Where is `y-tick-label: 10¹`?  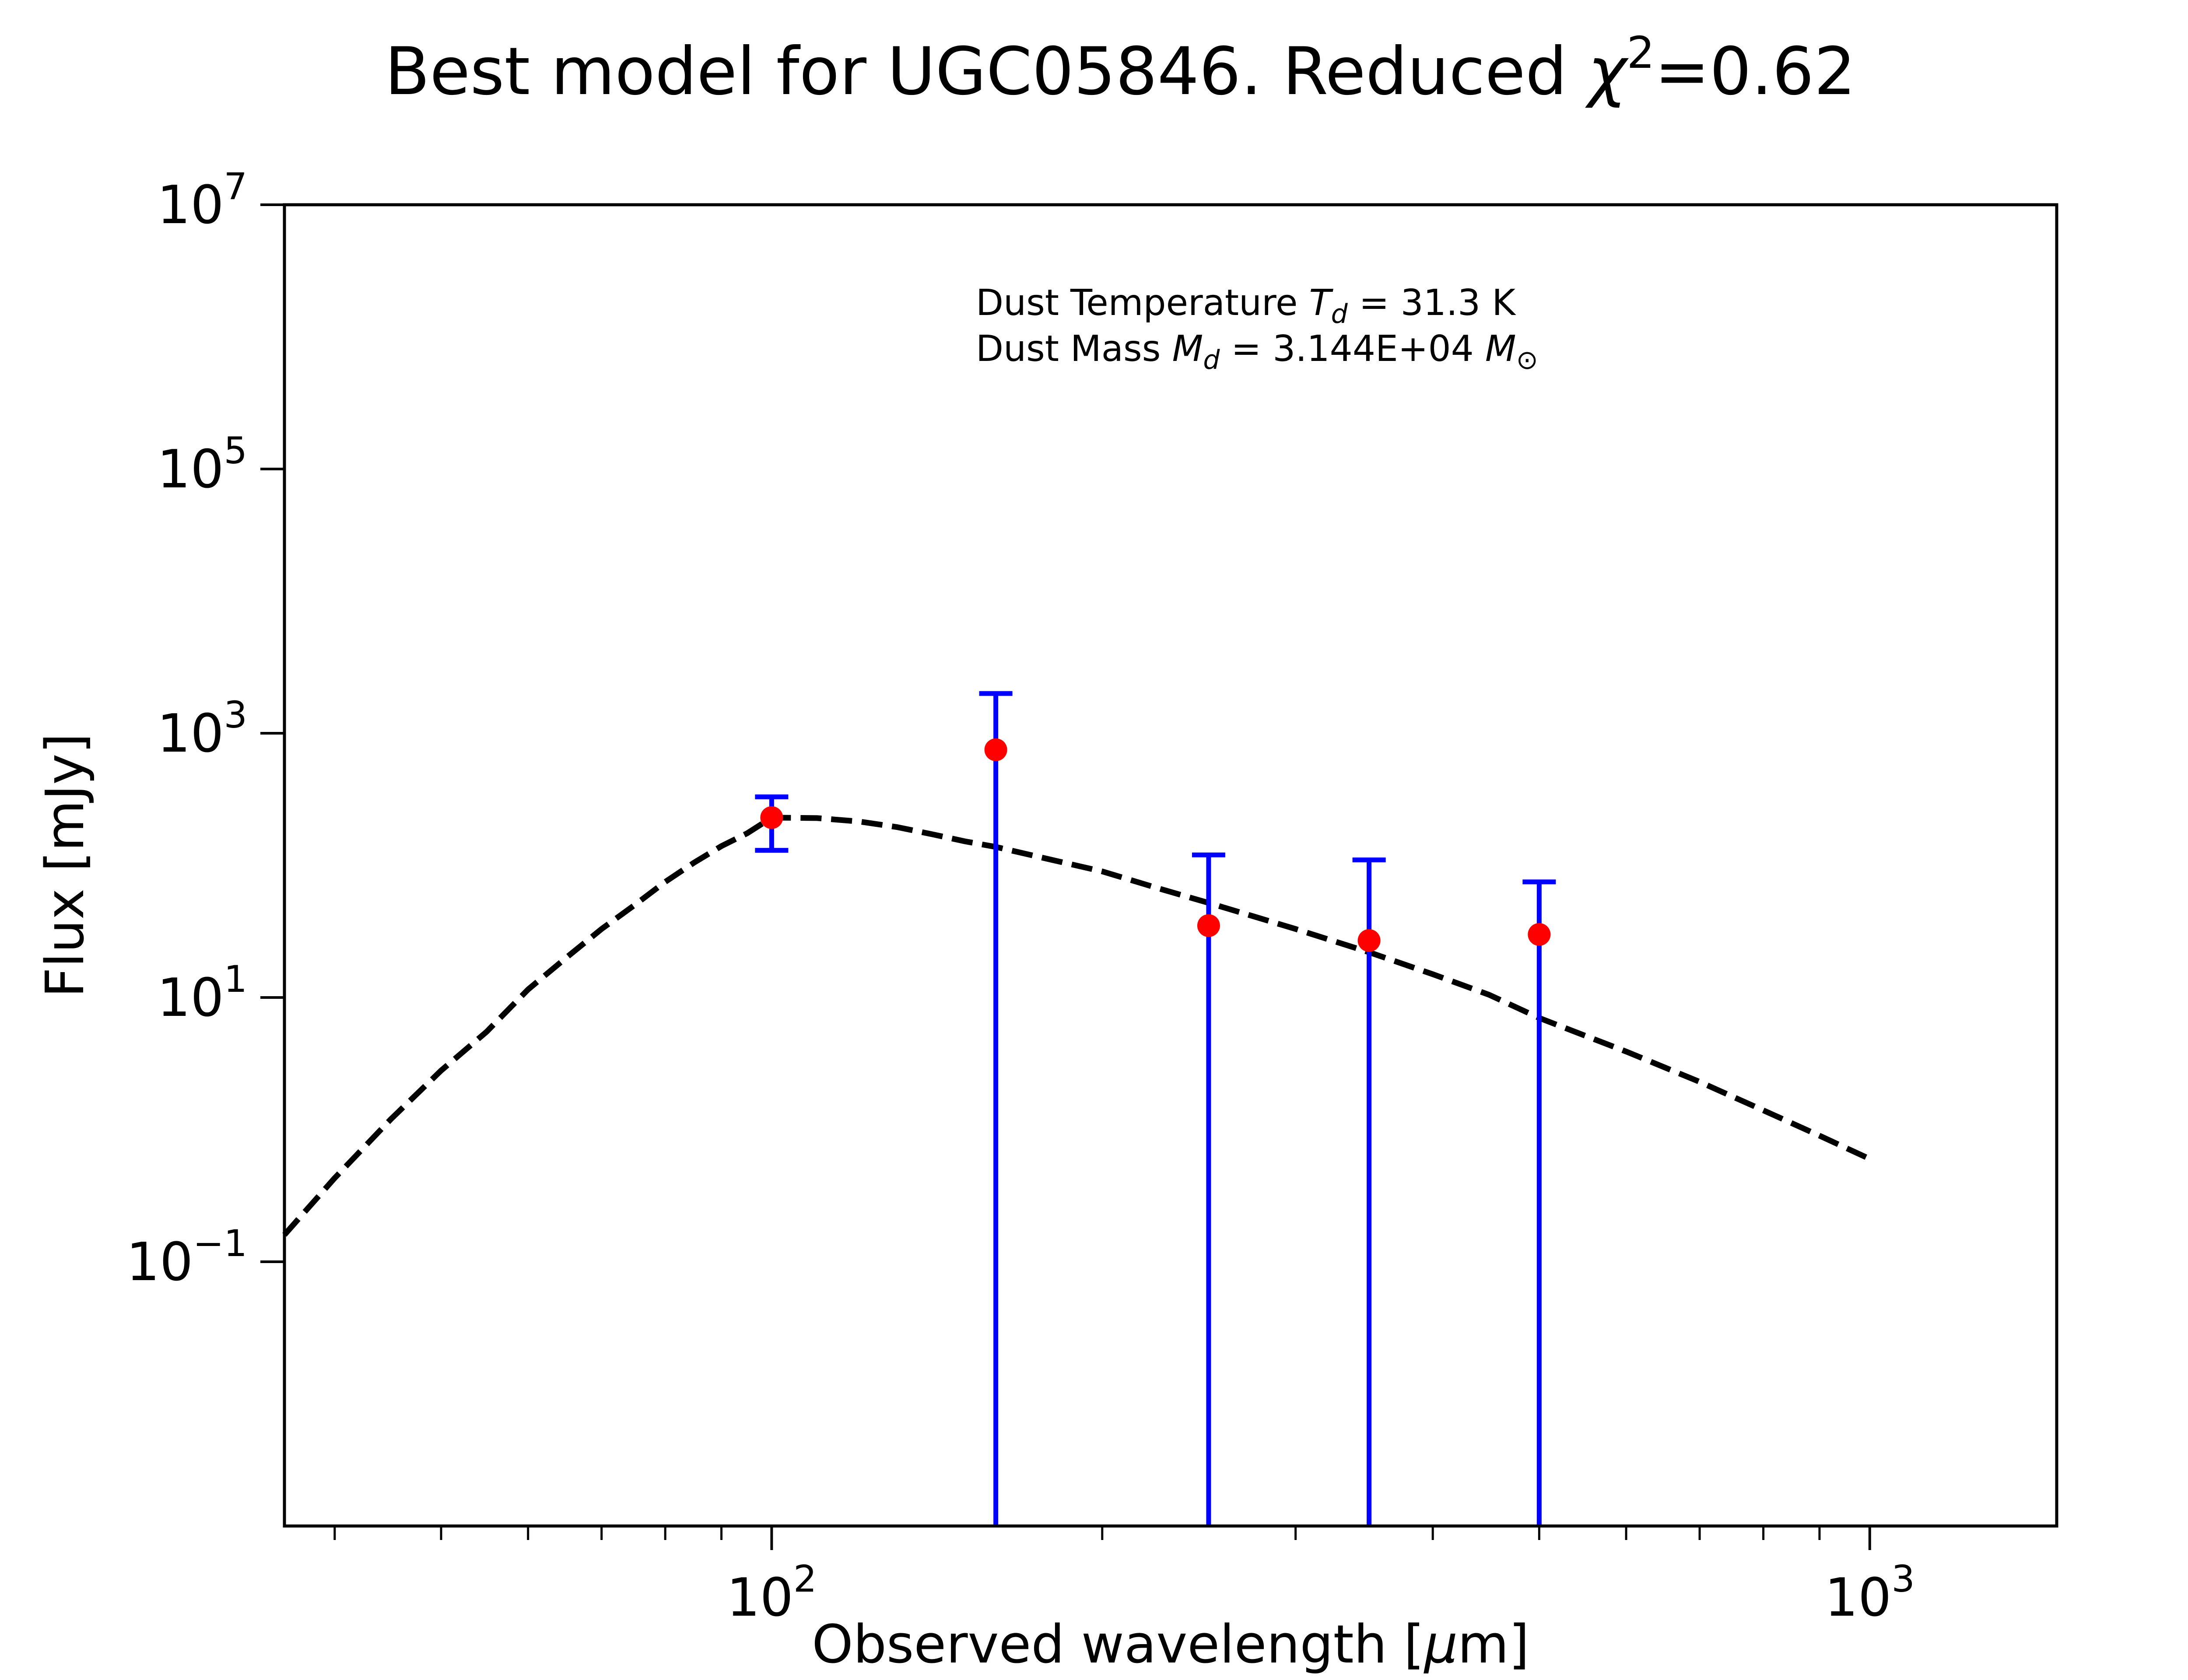 y-tick-label: 10¹ is located at coordinates (202, 993).